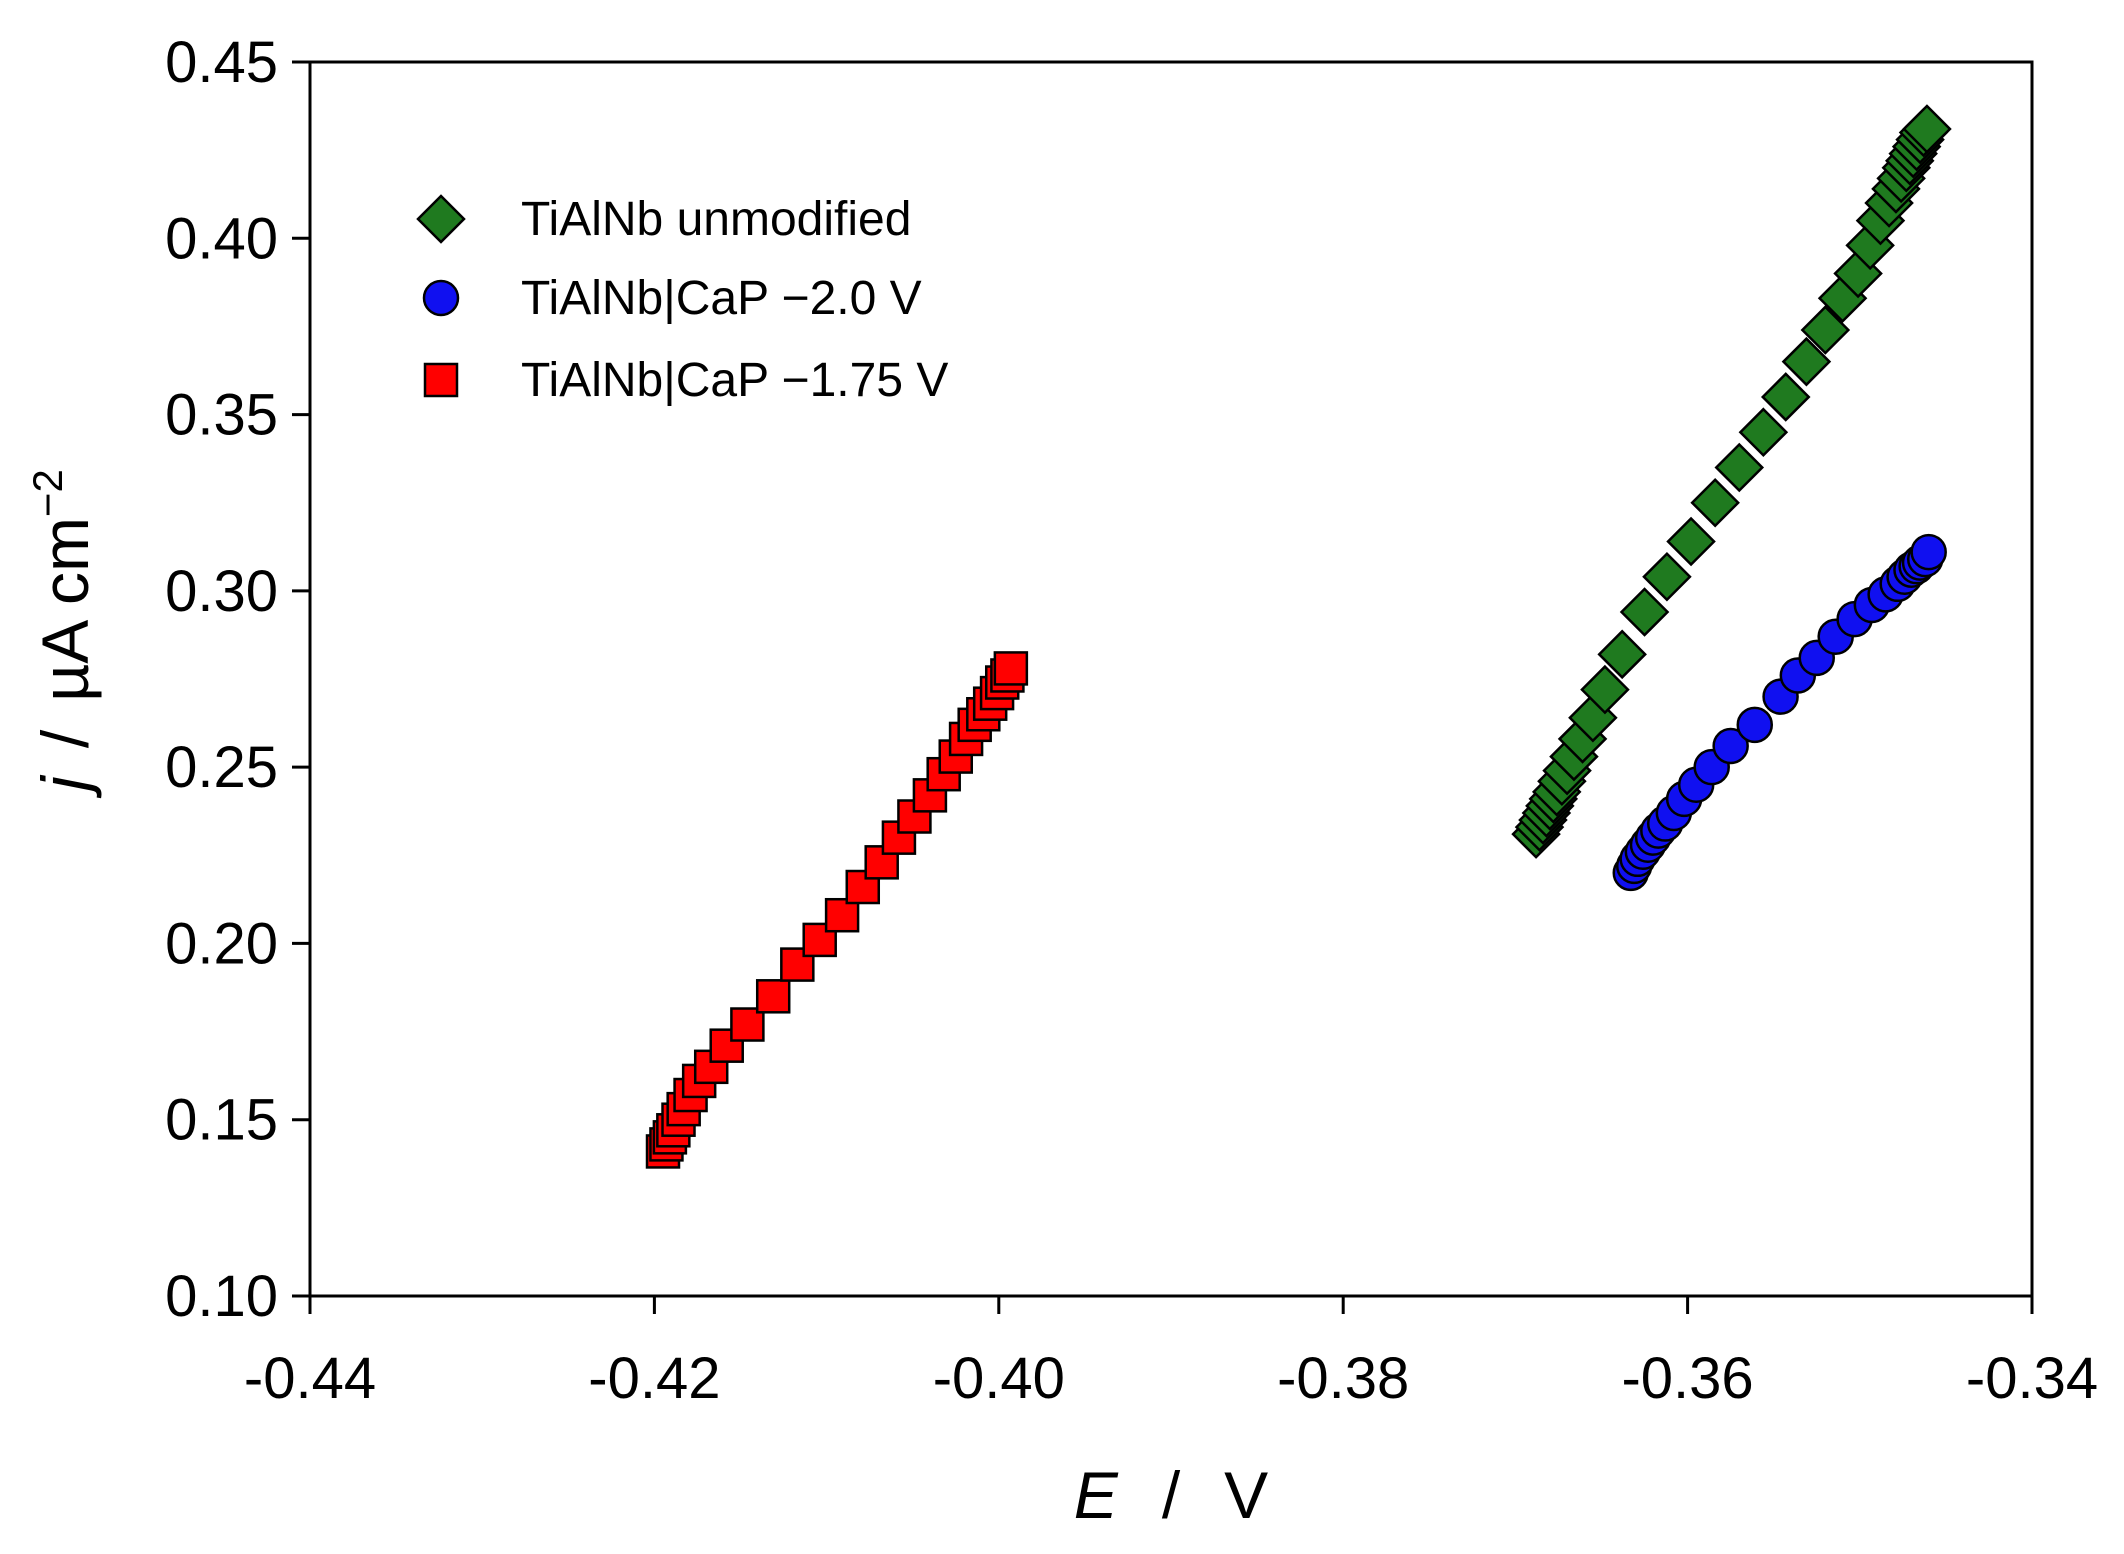 This screenshot has height=1554, width=2124. What do you see at coordinates (1779, 712) in the screenshot?
I see `series-circle` at bounding box center [1779, 712].